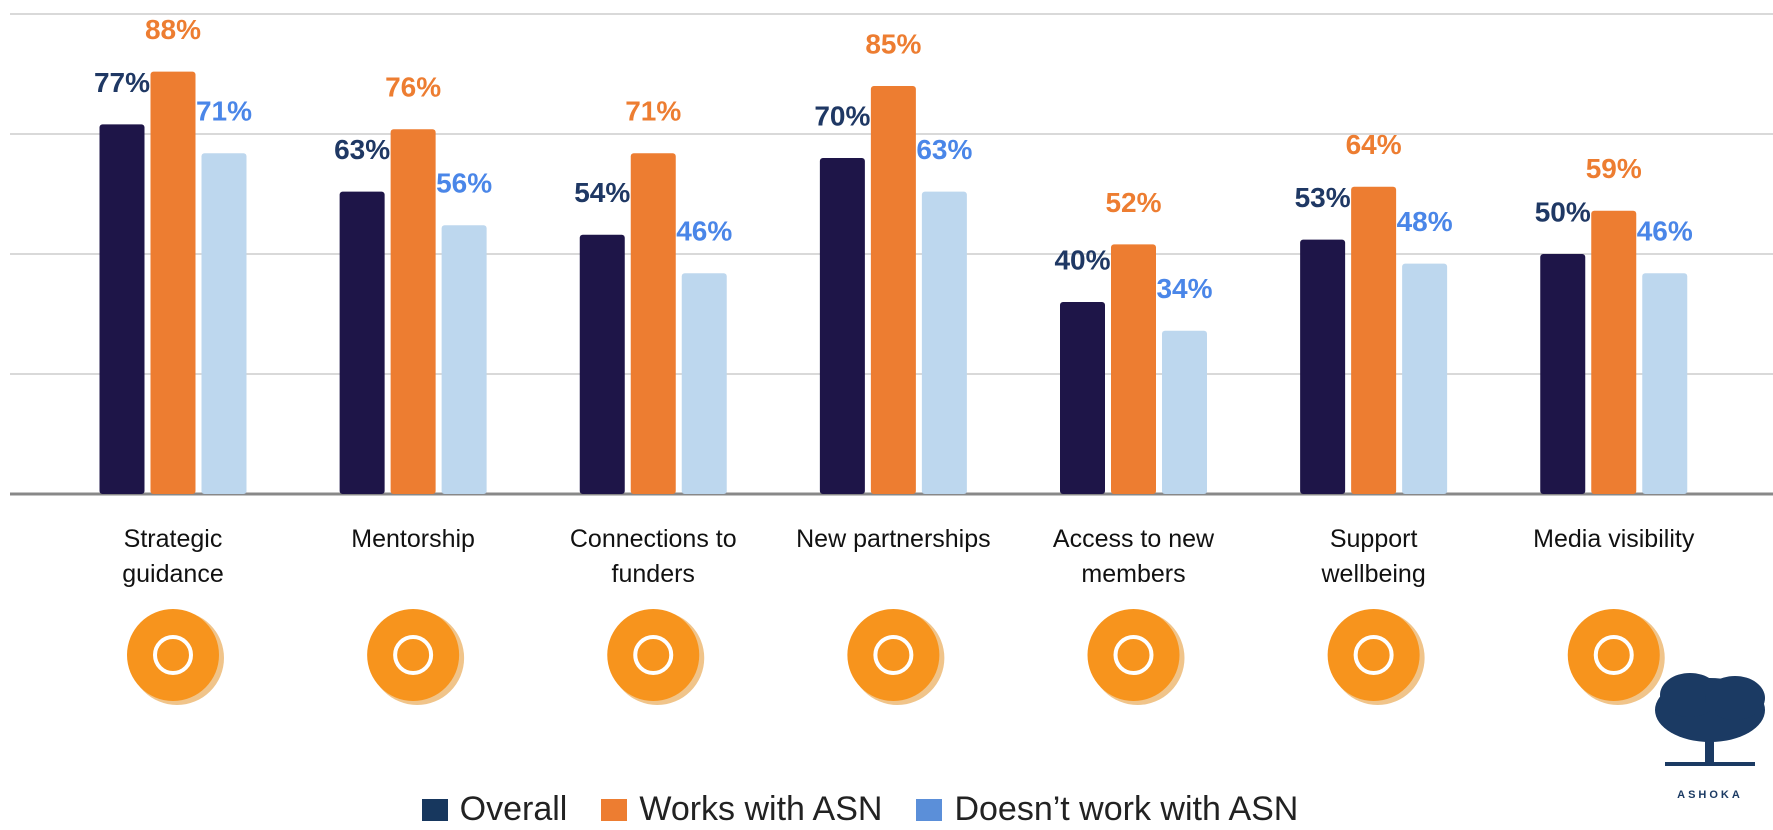 The width and height of the screenshot is (1773, 830). Describe the element at coordinates (513, 809) in the screenshot. I see `legend-label: Overall` at that location.